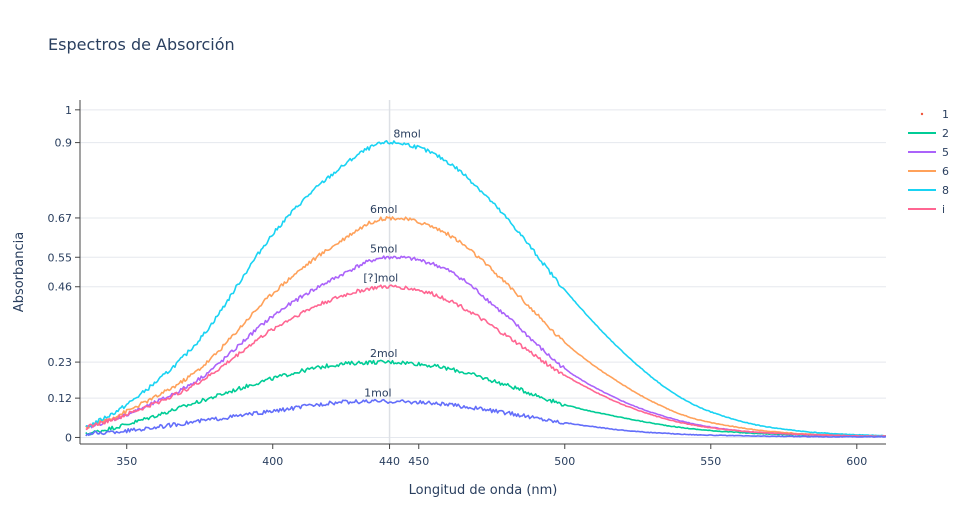  What do you see at coordinates (384, 209) in the screenshot?
I see `peak-annotation: 6mol` at bounding box center [384, 209].